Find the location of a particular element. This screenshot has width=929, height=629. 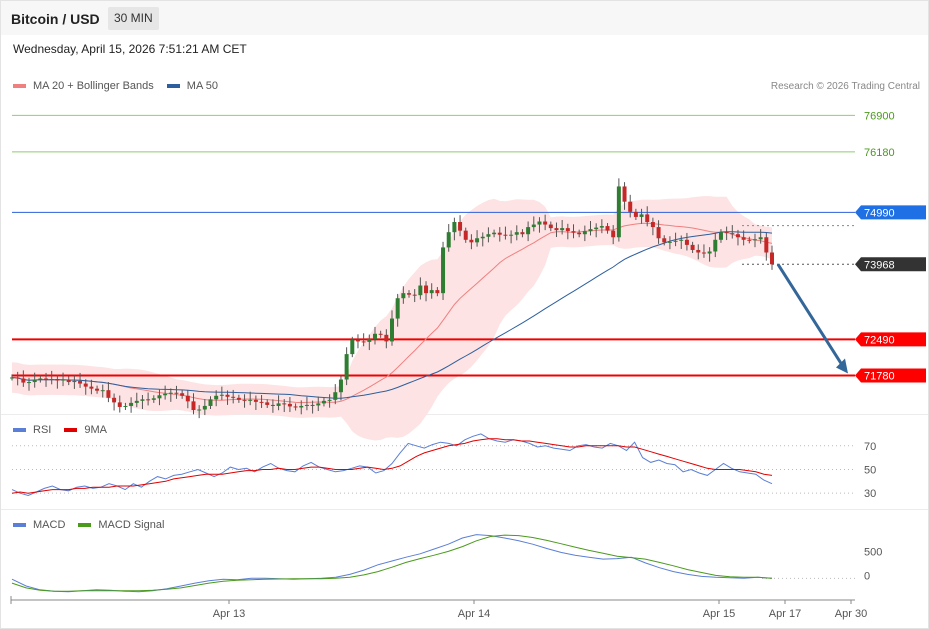

9ma-swatch is located at coordinates (71, 430).